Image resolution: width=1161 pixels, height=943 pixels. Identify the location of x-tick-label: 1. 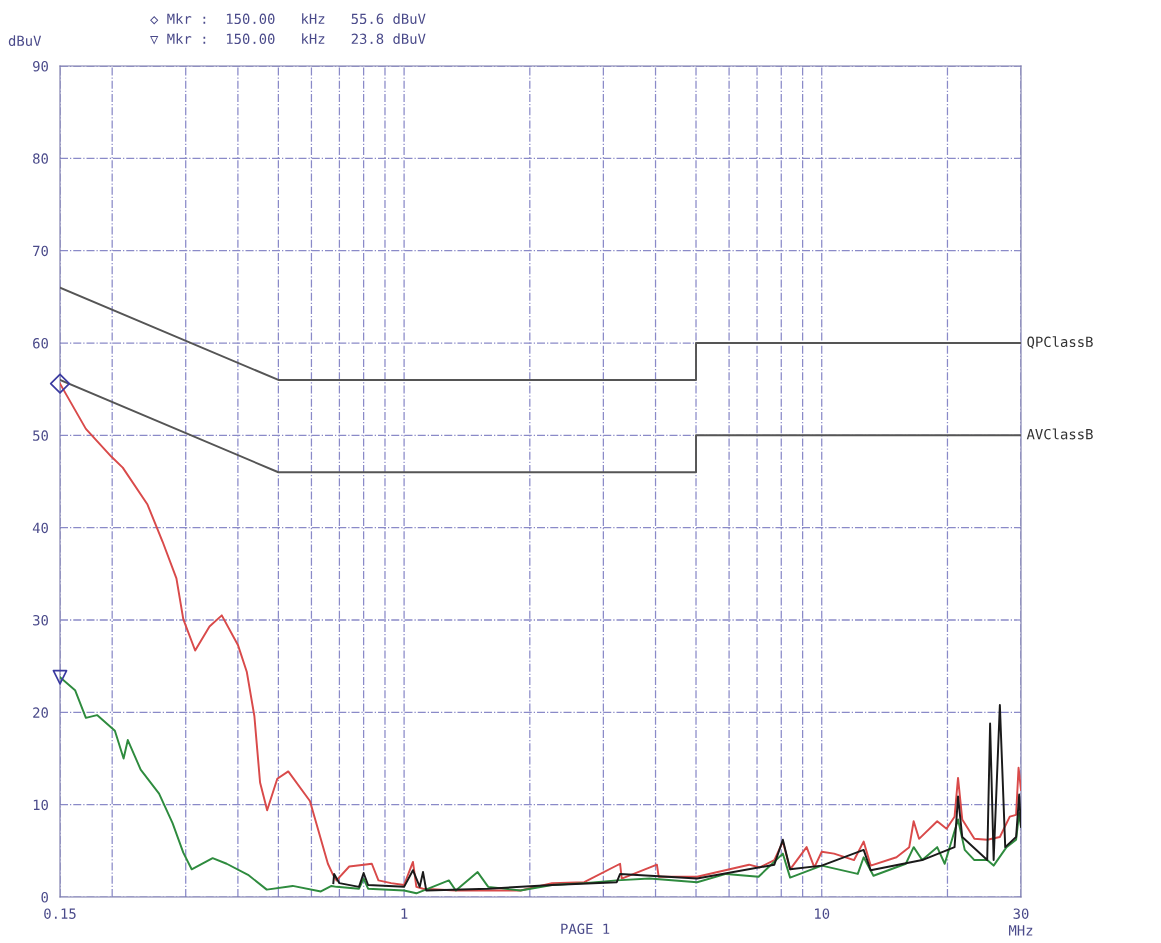
(404, 913).